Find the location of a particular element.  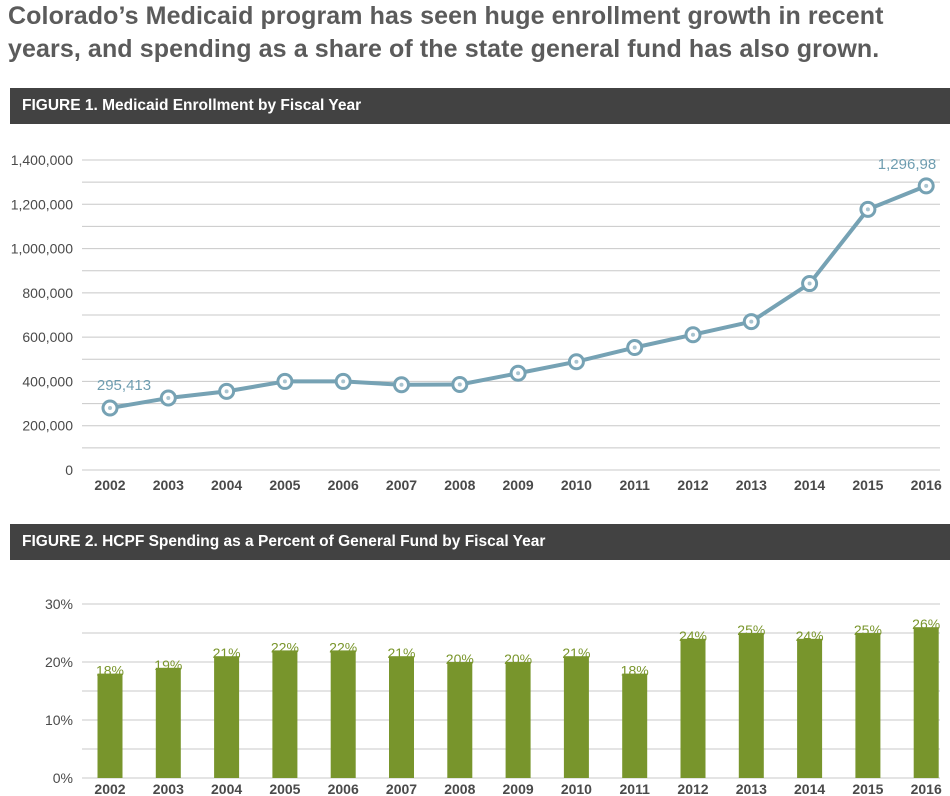

y-tick-label: 0 is located at coordinates (69, 470).